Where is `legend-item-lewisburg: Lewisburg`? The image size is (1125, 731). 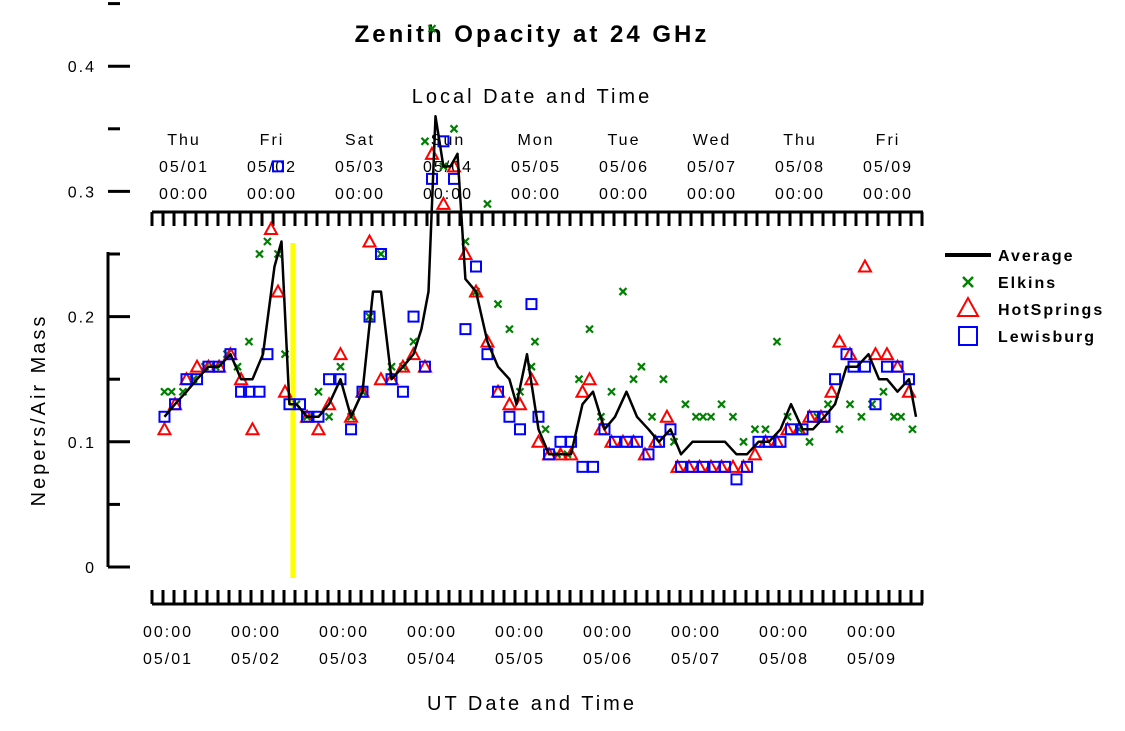
legend-item-lewisburg: Lewisburg is located at coordinates (1027, 336).